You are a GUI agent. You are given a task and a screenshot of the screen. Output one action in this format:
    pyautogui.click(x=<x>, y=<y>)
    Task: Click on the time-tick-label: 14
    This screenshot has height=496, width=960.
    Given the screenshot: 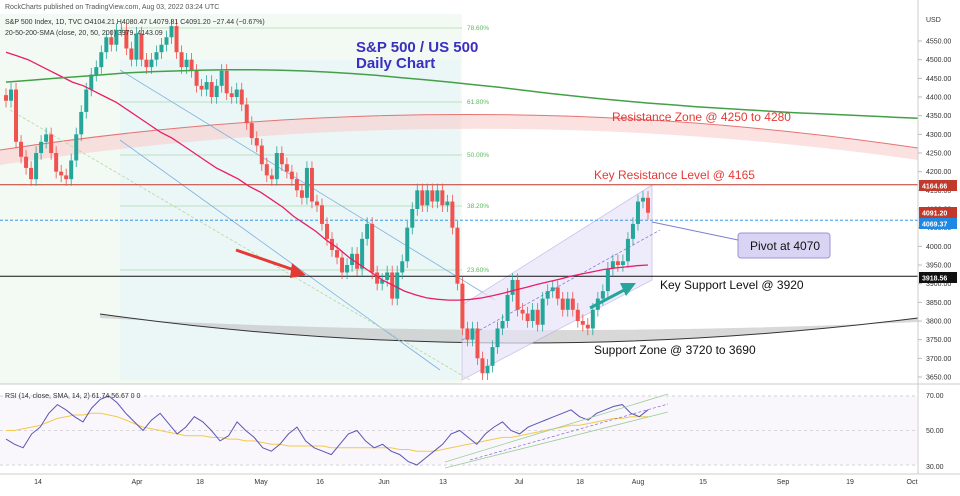 What is the action you would take?
    pyautogui.click(x=38, y=482)
    